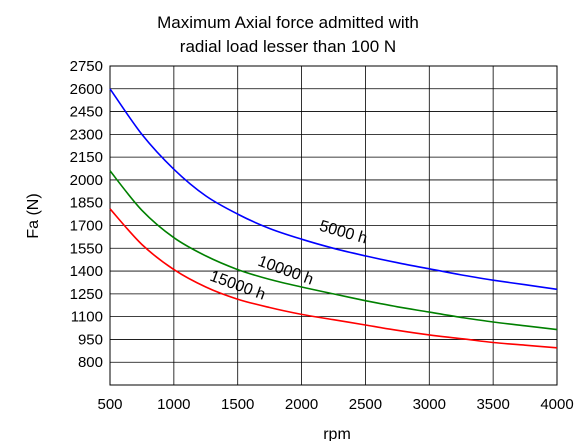 This screenshot has height=441, width=584. I want to click on y-tick-label: 950, so click(90, 339).